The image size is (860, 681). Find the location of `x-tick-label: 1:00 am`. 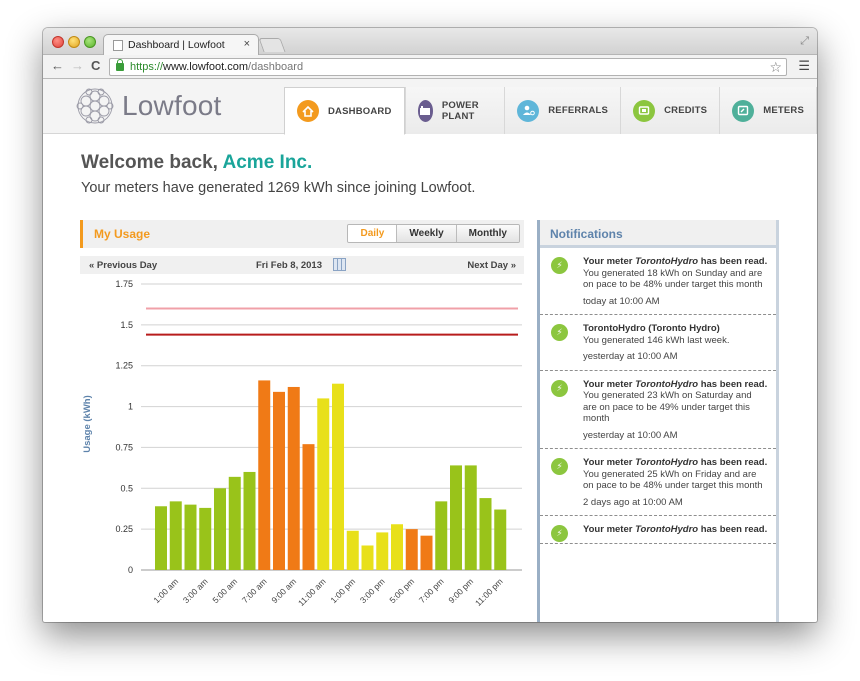

x-tick-label: 1:00 am is located at coordinates (165, 590).